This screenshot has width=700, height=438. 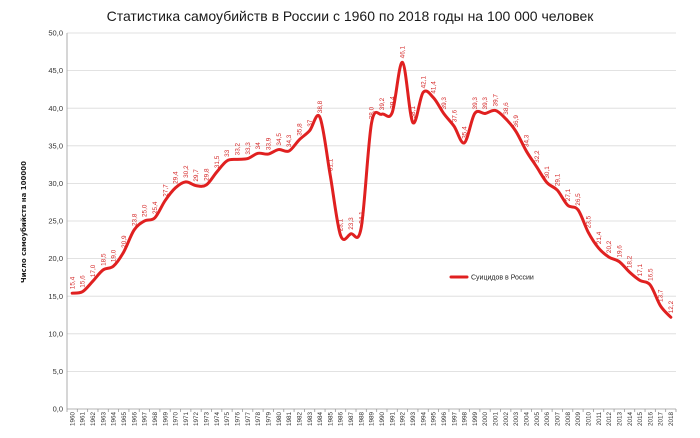 What do you see at coordinates (310, 419) in the screenshot?
I see `x-tick-label: 1983` at bounding box center [310, 419].